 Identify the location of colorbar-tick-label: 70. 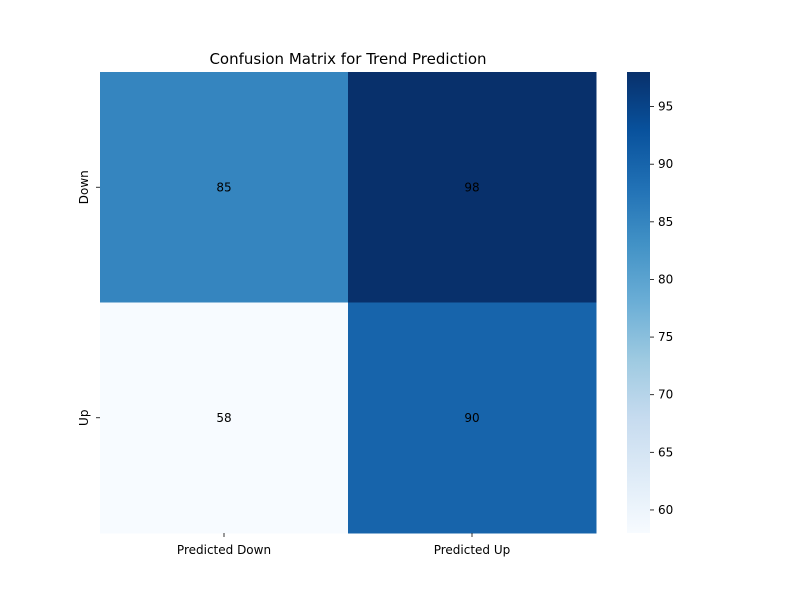
(665, 395).